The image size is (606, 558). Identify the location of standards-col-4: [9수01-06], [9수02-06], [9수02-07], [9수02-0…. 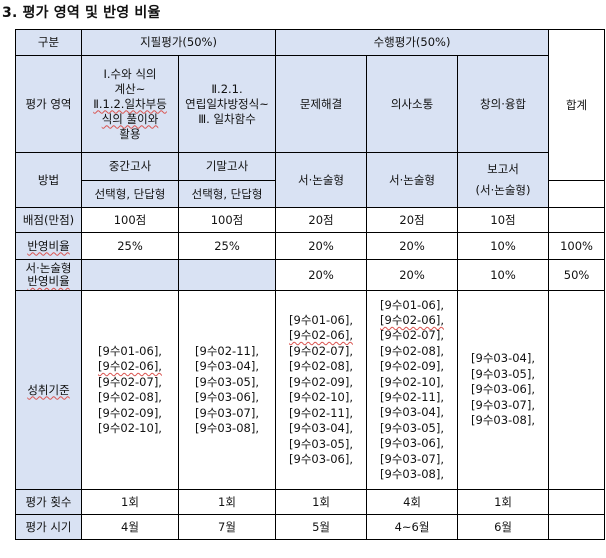
(412, 390).